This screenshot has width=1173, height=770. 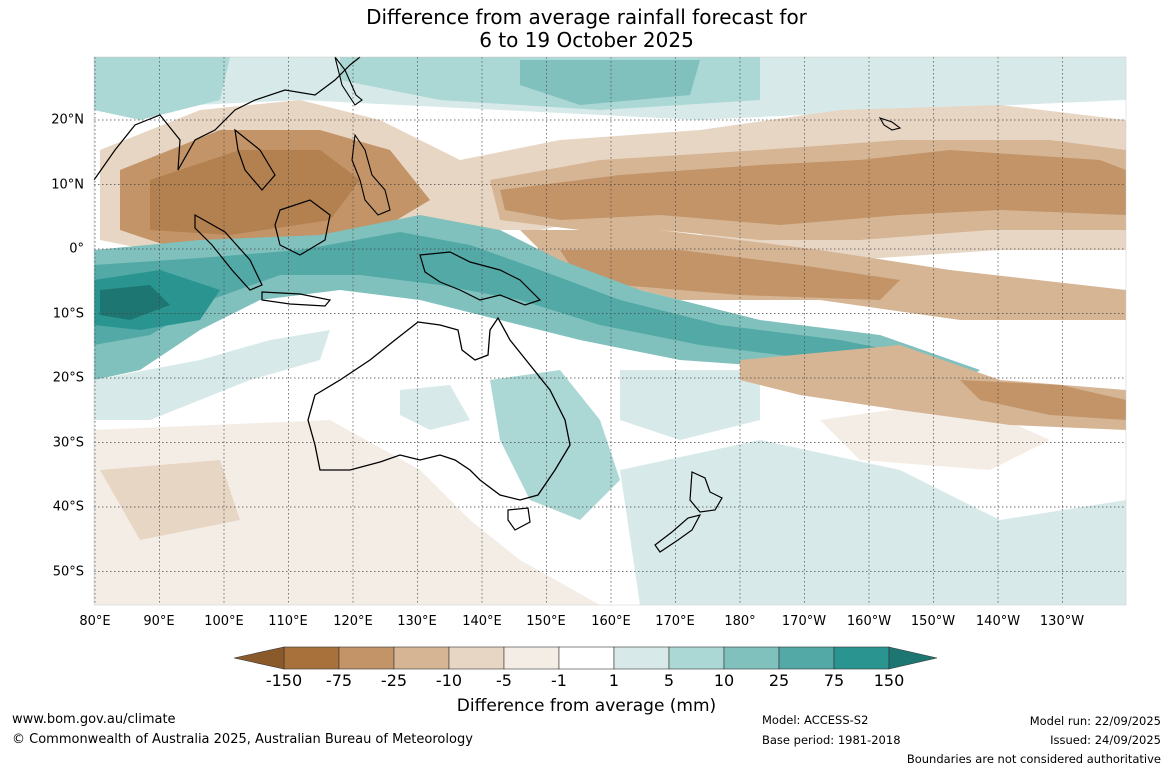 What do you see at coordinates (439, 408) in the screenshot?
I see `australia-coastline` at bounding box center [439, 408].